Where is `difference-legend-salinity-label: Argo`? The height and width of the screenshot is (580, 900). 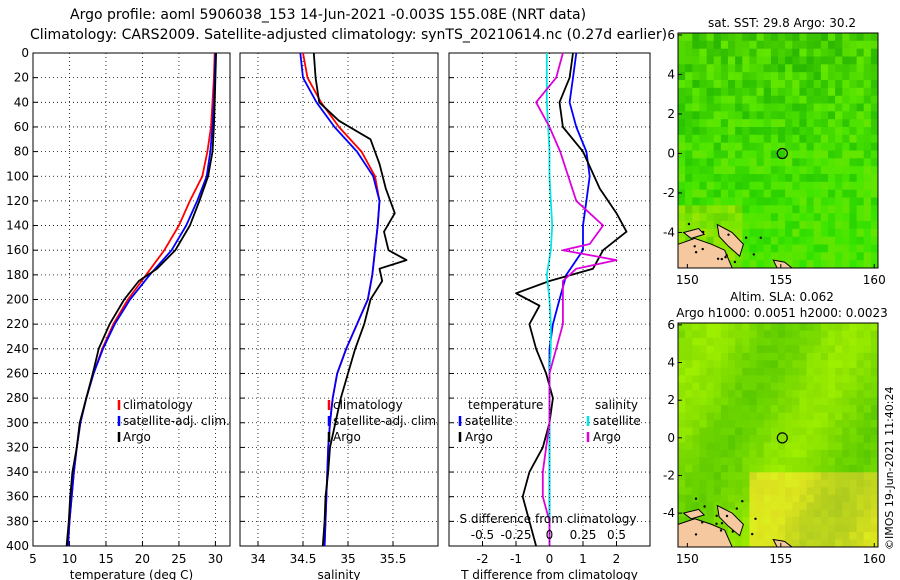 difference-legend-salinity-label: Argo is located at coordinates (607, 437).